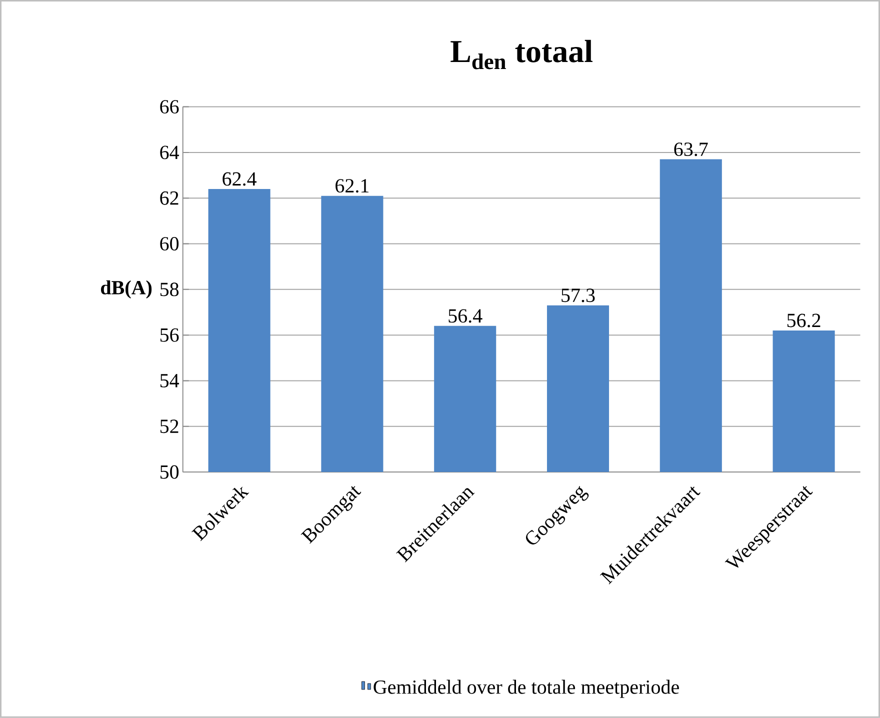 This screenshot has width=880, height=718. I want to click on y-tick-label: 58, so click(169, 289).